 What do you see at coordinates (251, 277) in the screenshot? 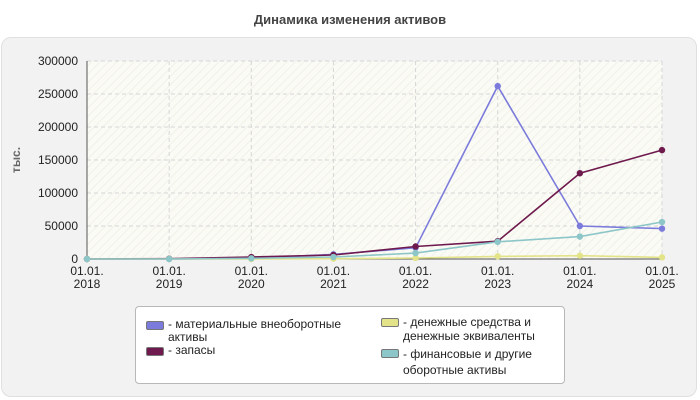
I see `x-tick-label: 01.01. 2020` at bounding box center [251, 277].